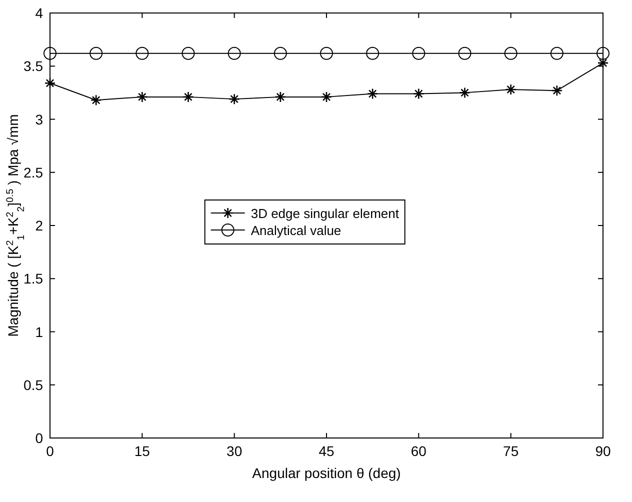  What do you see at coordinates (34, 384) in the screenshot?
I see `y-tick-label: 0.5` at bounding box center [34, 384].